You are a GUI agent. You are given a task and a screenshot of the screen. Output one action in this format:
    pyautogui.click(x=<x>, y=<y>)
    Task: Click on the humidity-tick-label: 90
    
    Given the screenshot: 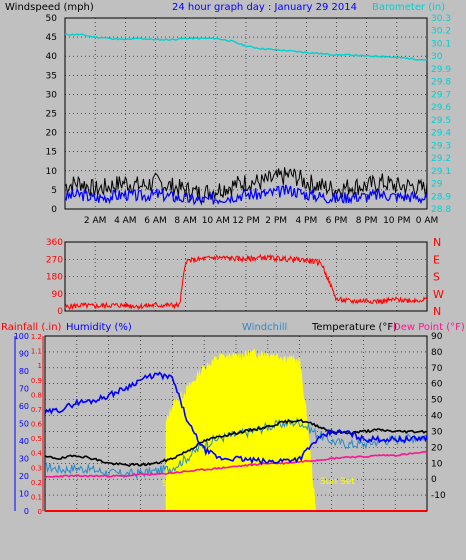 What is the action you would take?
    pyautogui.click(x=24, y=354)
    